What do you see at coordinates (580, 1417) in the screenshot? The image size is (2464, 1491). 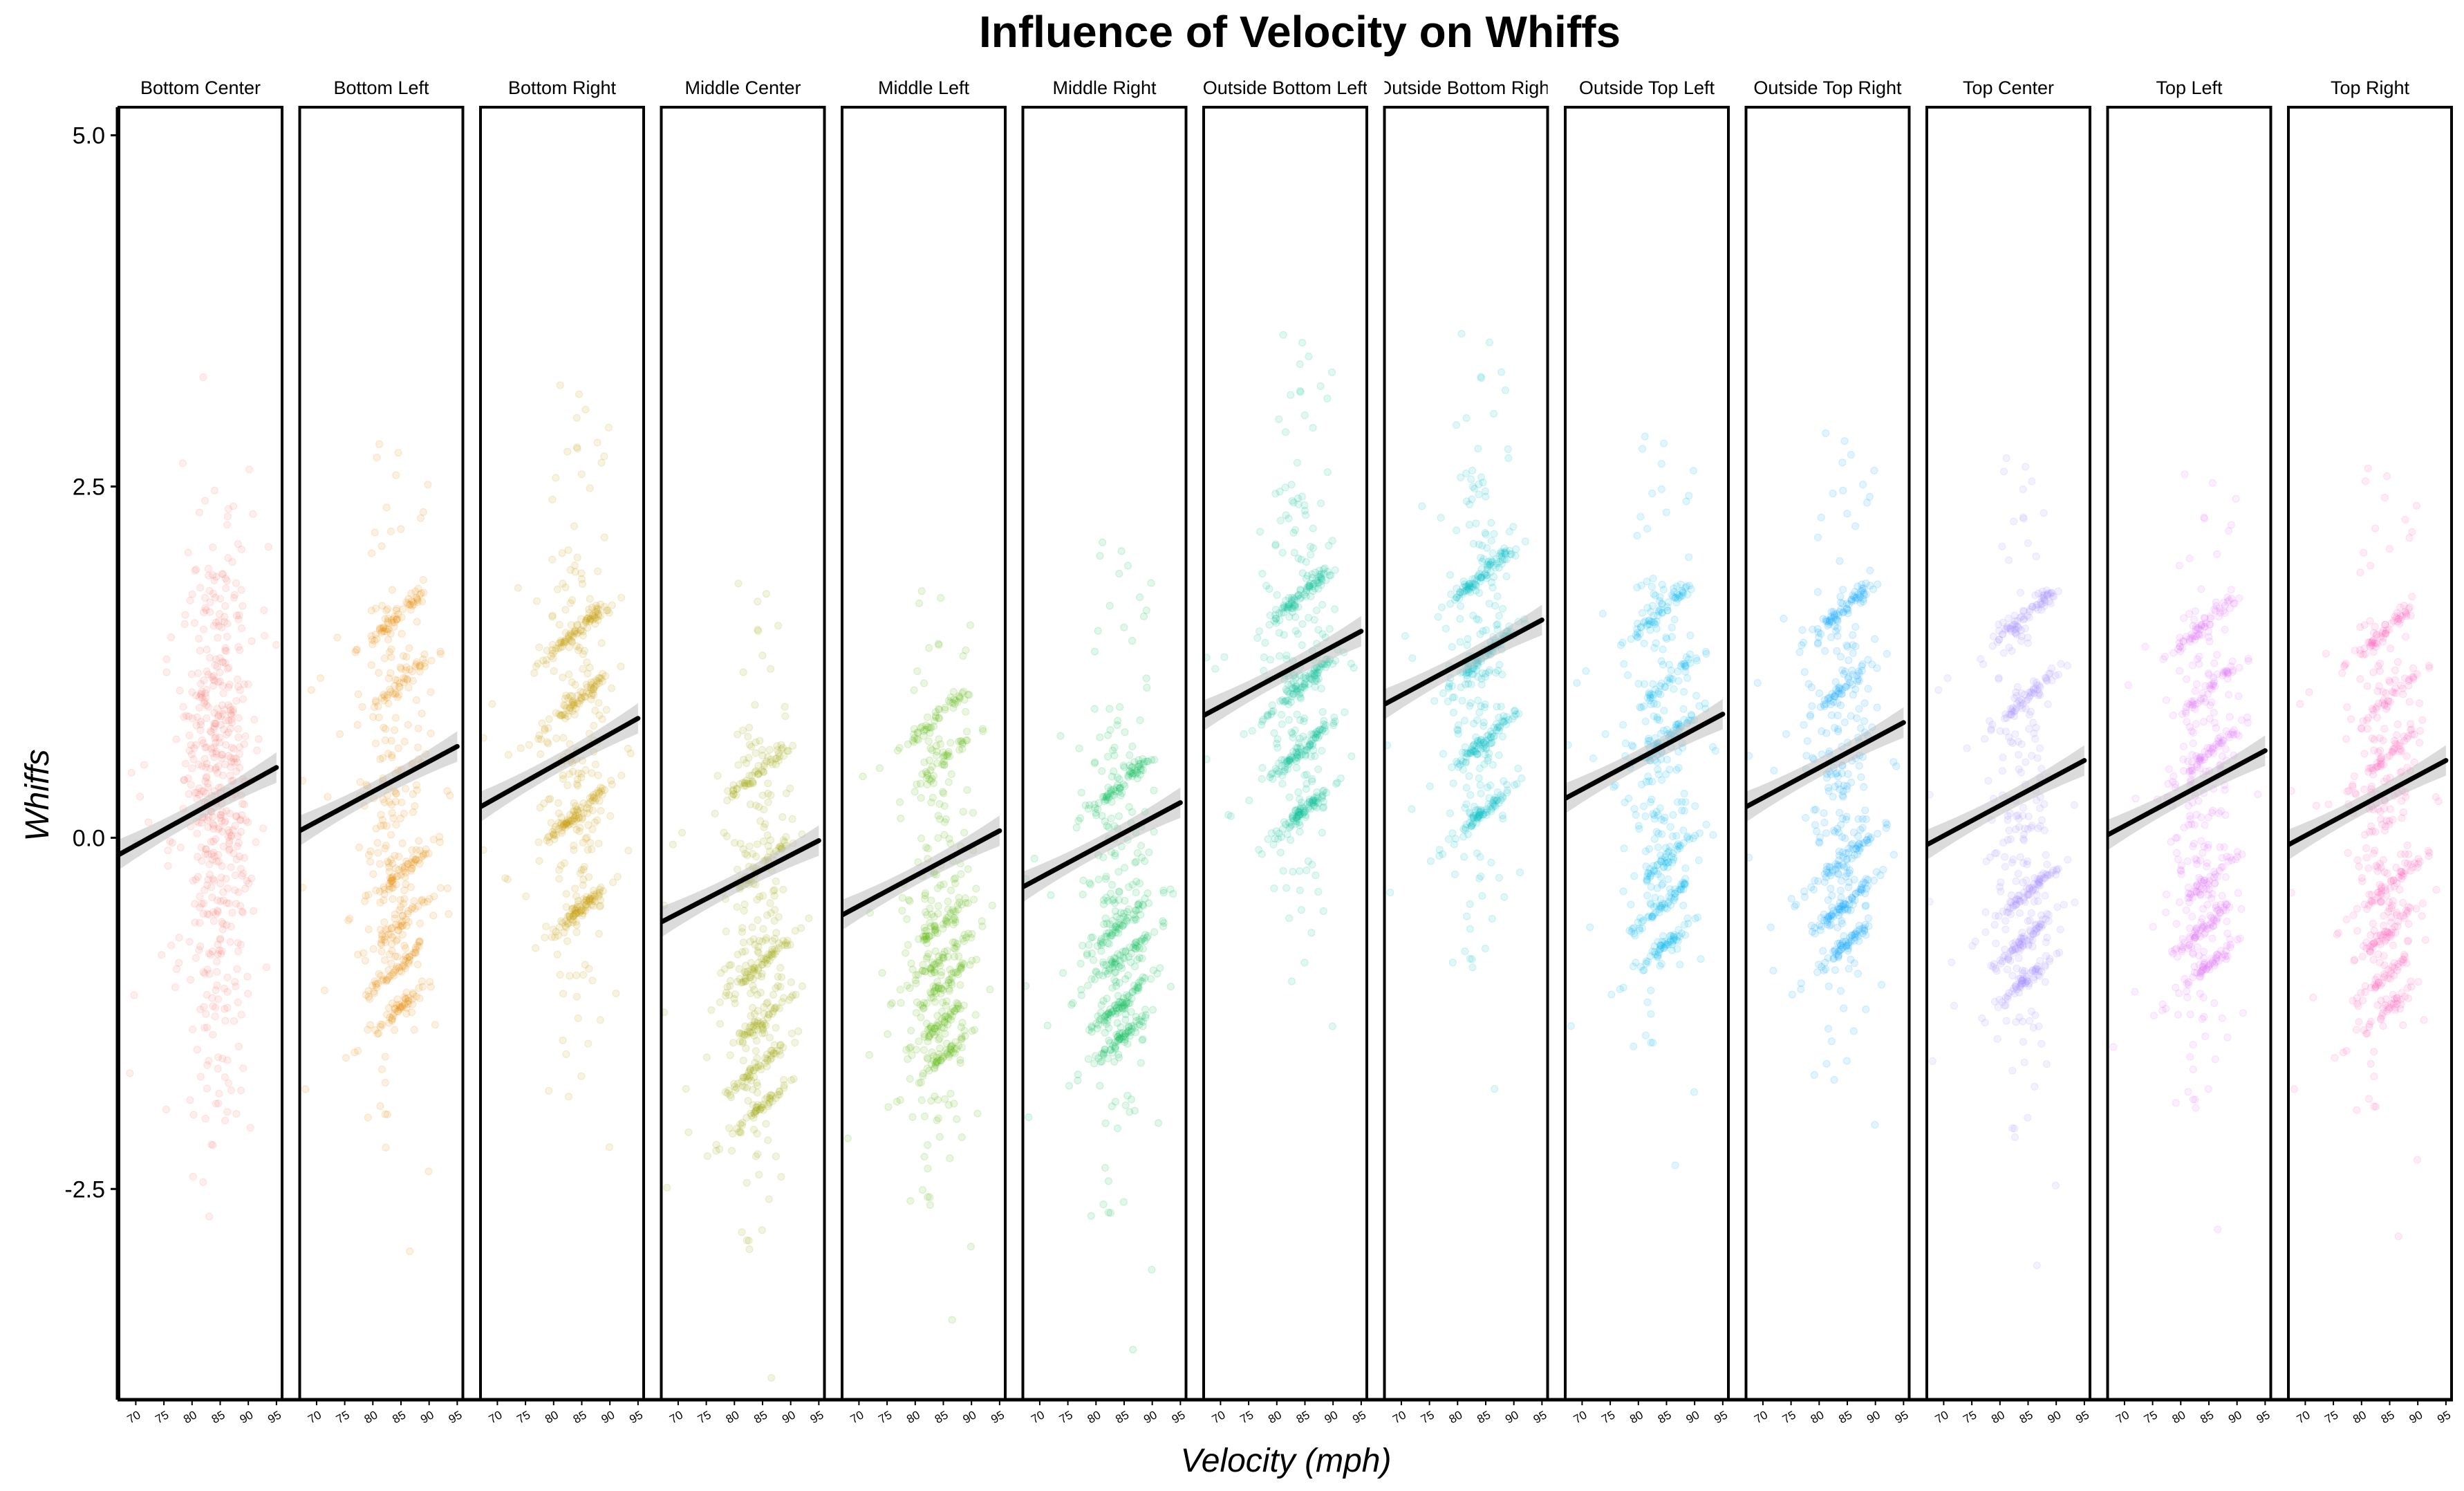 I see `x-tick-label: 85` at bounding box center [580, 1417].